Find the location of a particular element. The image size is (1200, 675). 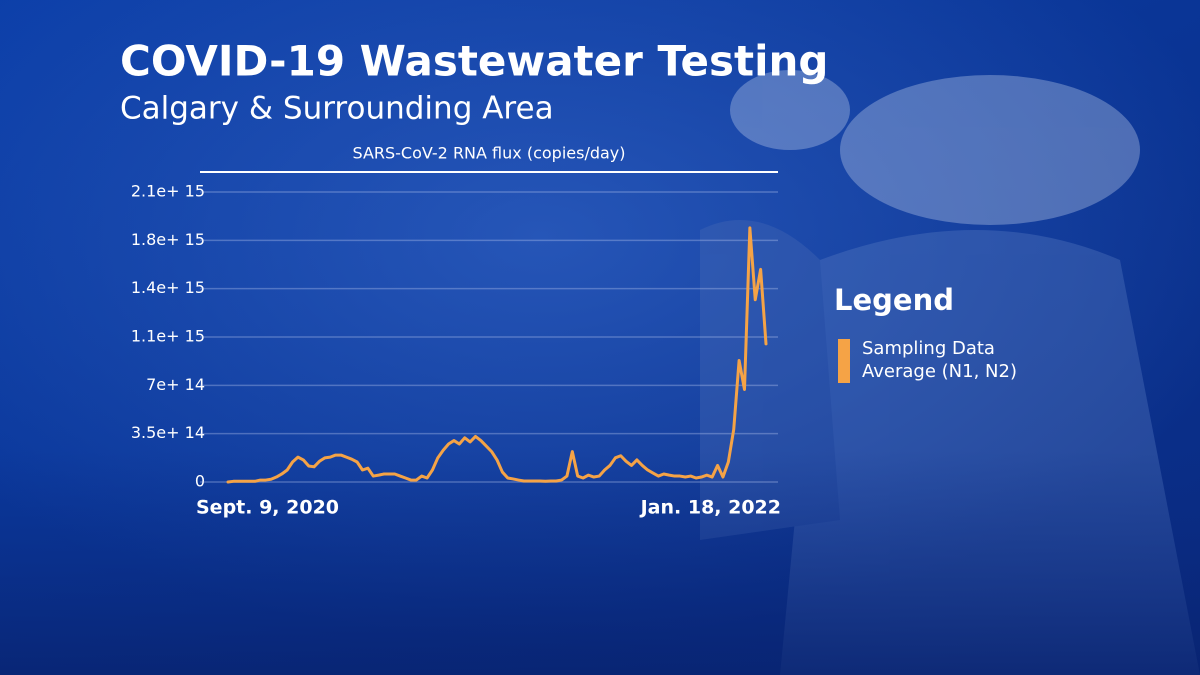

y-tick-label: 3.5e+ 14 is located at coordinates (168, 432).